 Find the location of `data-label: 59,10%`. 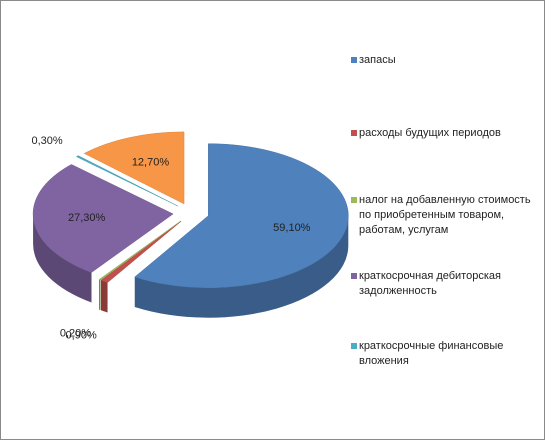

data-label: 59,10% is located at coordinates (292, 228).